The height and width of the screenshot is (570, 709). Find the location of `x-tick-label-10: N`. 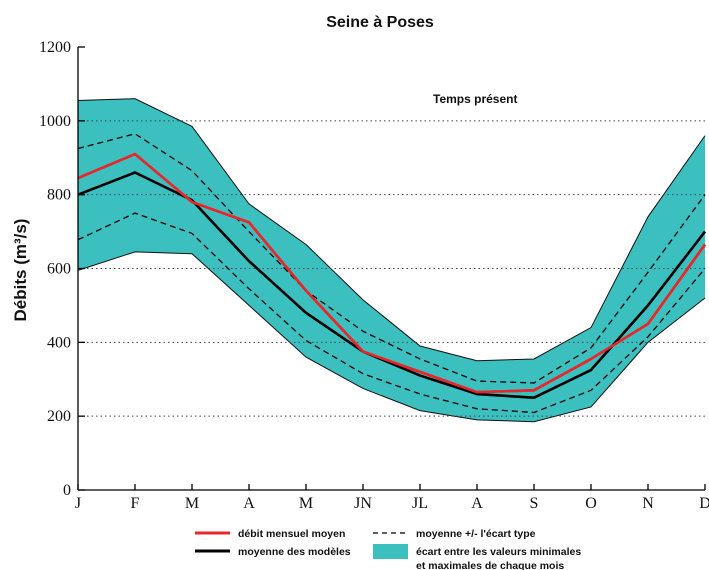

x-tick-label-10: N is located at coordinates (648, 503).